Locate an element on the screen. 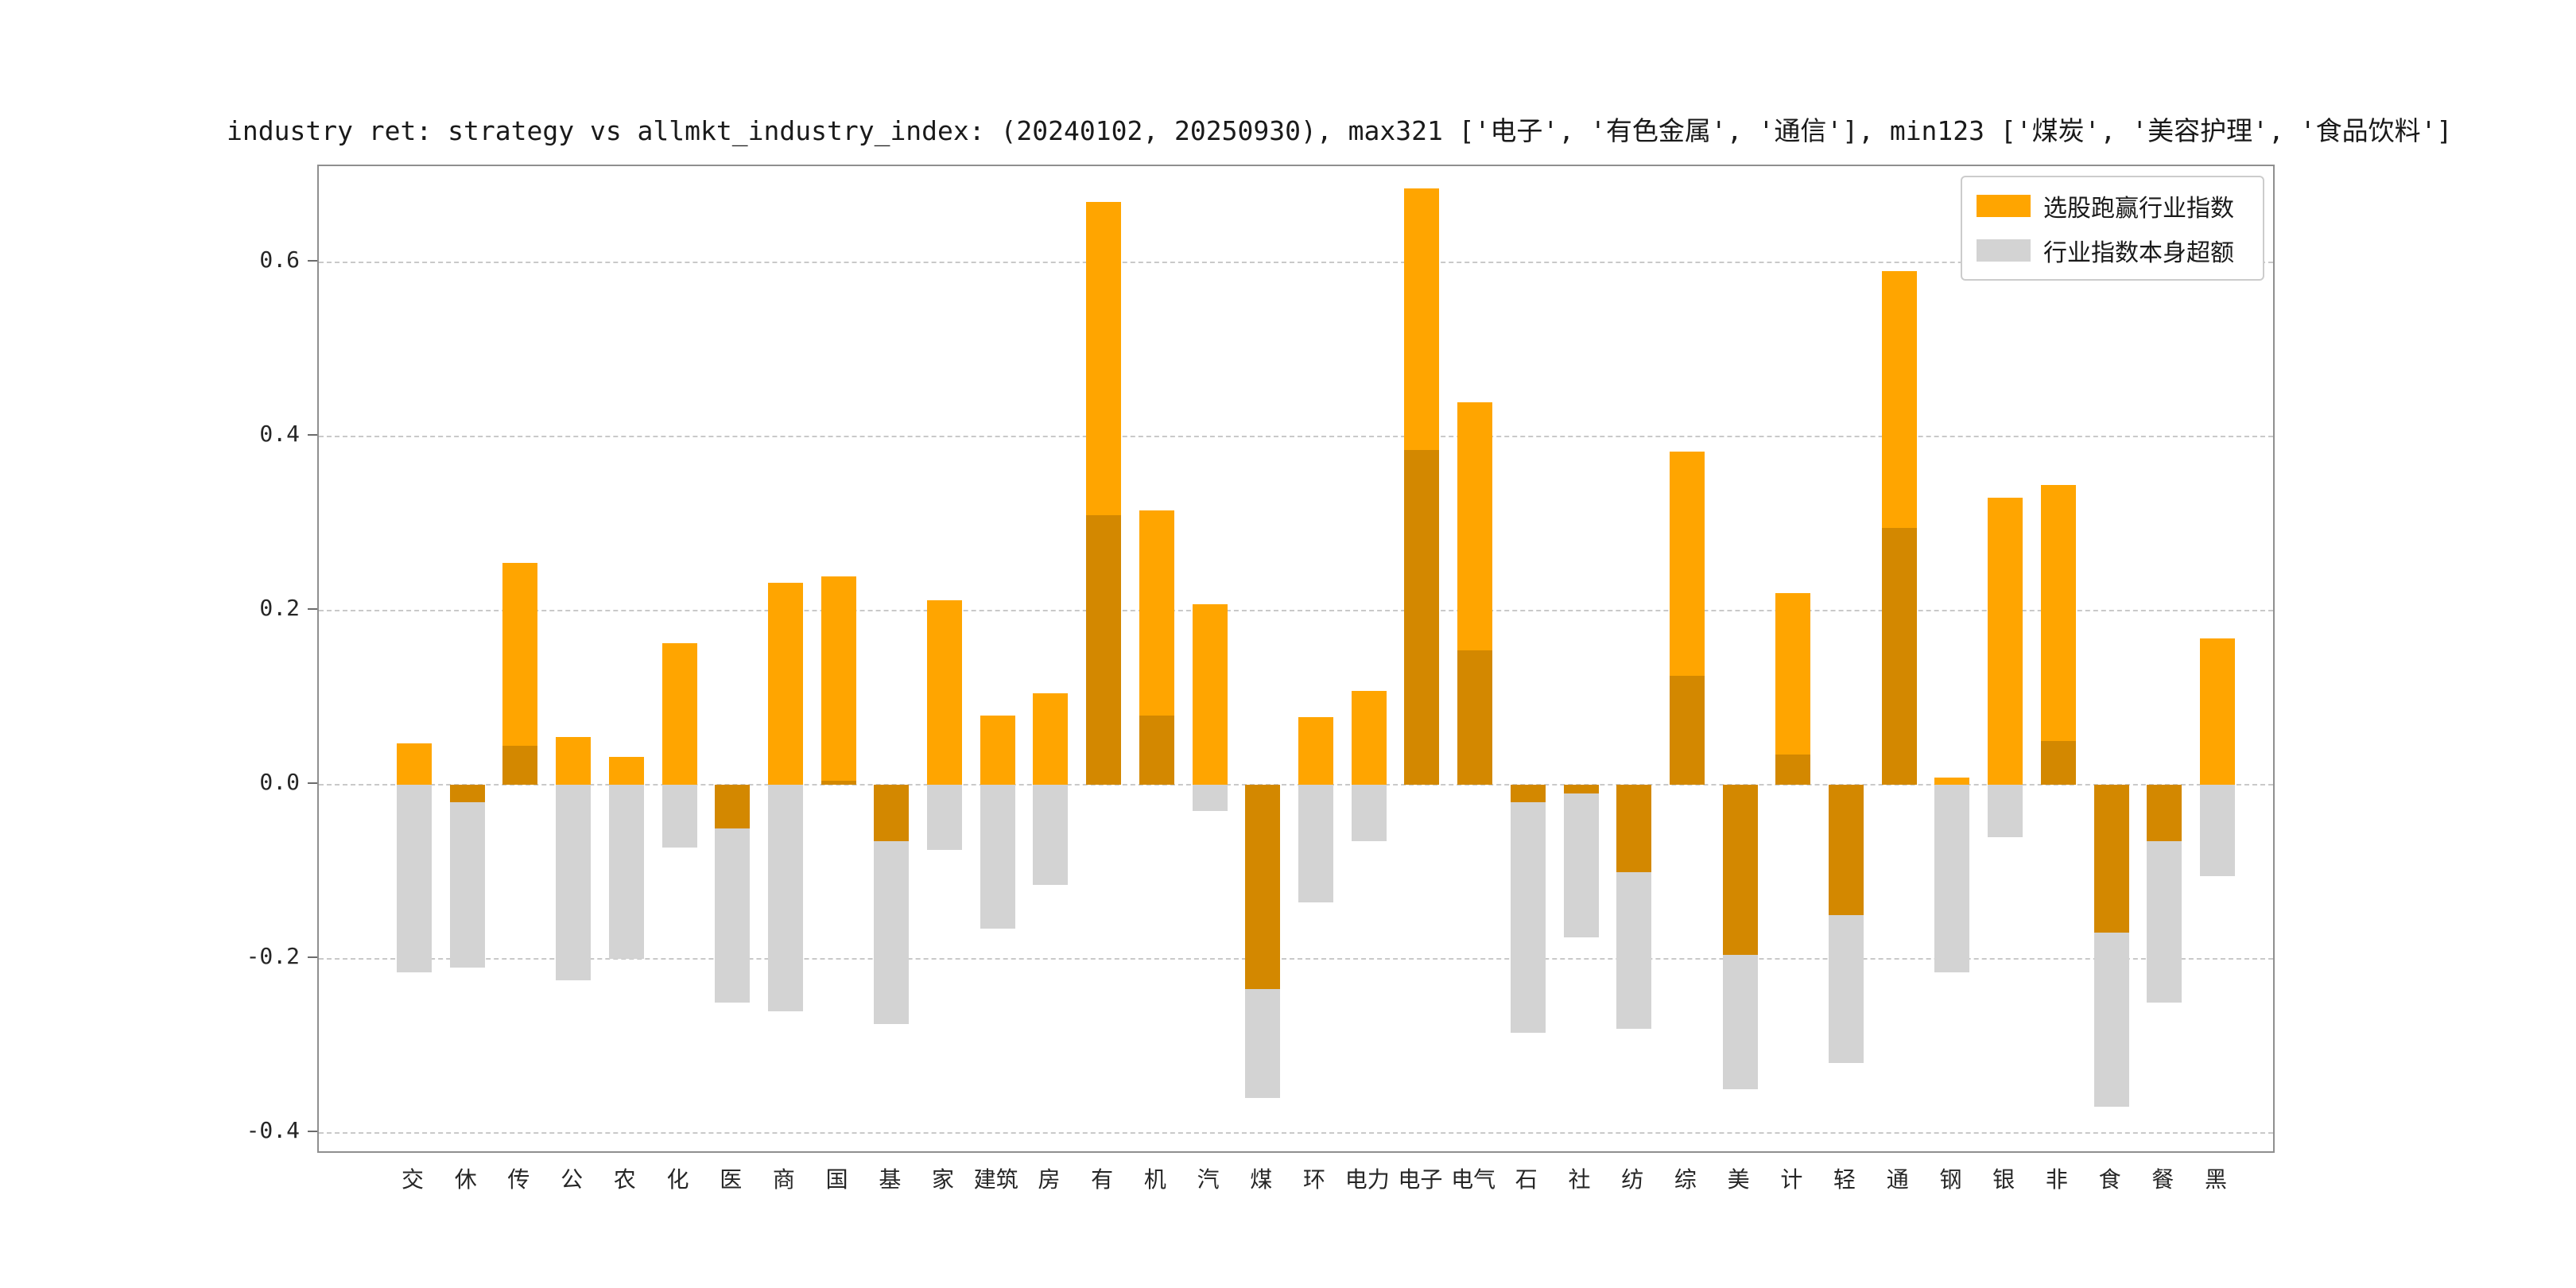 This screenshot has height=1288, width=2576. x-tick-label: 家 is located at coordinates (944, 1179).